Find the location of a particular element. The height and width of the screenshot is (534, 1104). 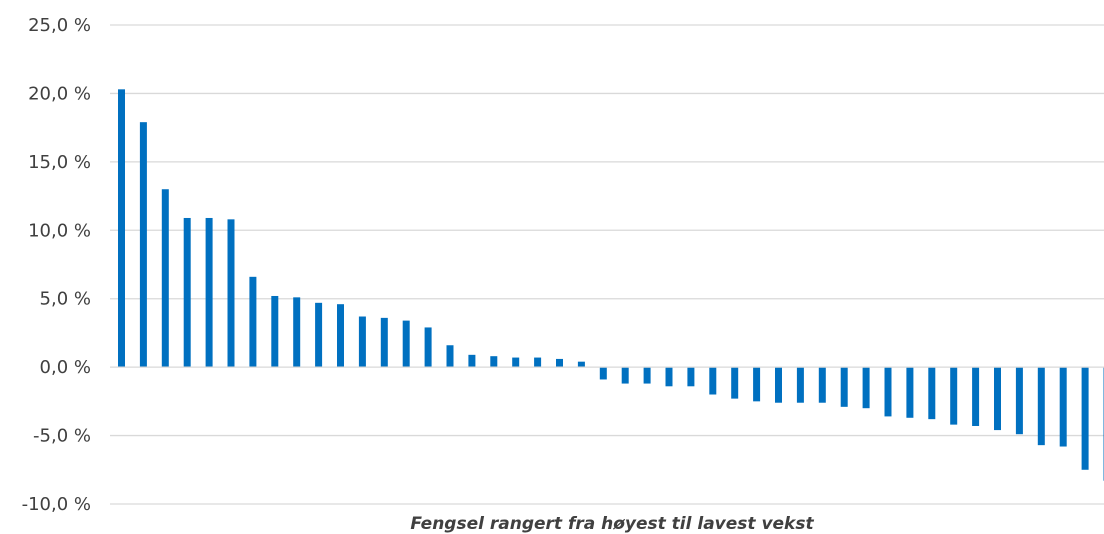

y-tick-label: -10,0 % is located at coordinates (56, 504).